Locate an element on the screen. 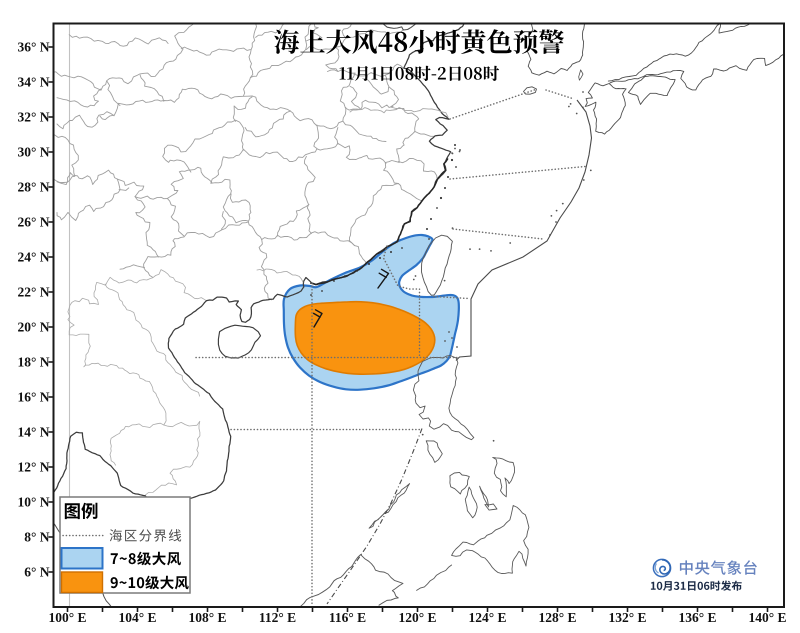 The width and height of the screenshot is (800, 633). svg-text: 26° N is located at coordinates (33, 222).